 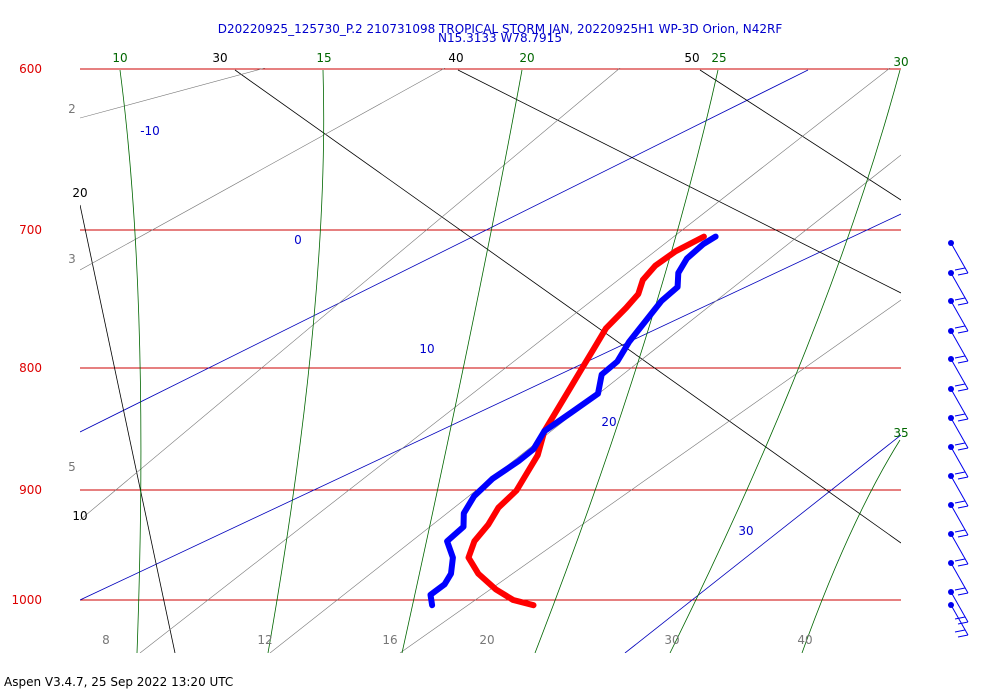 I want to click on wind-barbs, so click(x=958, y=439).